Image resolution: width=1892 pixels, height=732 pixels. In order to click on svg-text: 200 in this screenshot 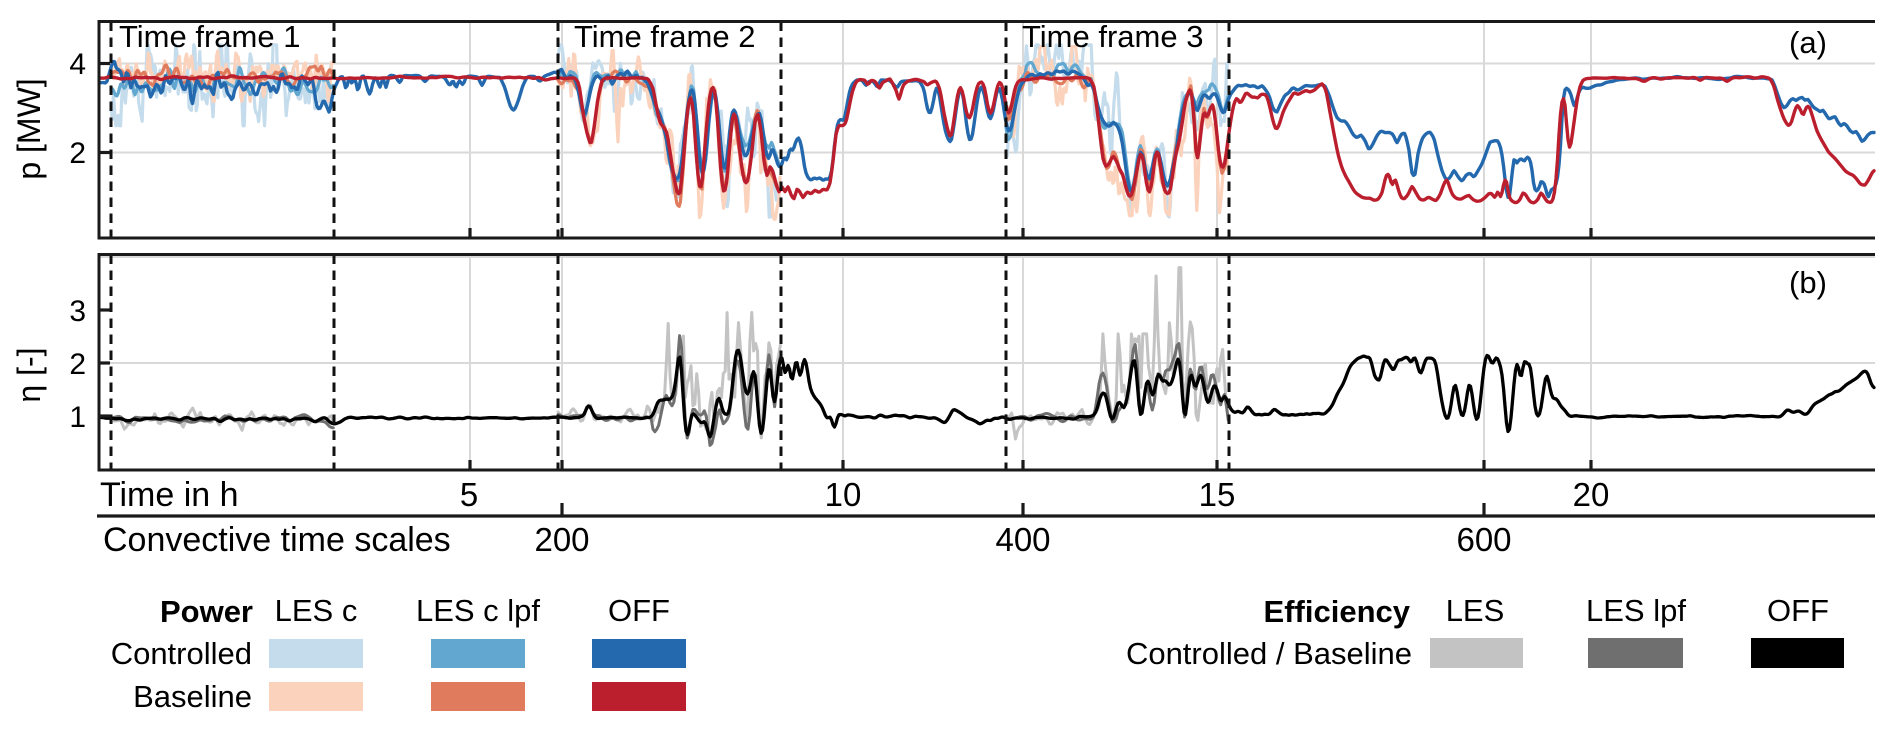, I will do `click(561, 539)`.